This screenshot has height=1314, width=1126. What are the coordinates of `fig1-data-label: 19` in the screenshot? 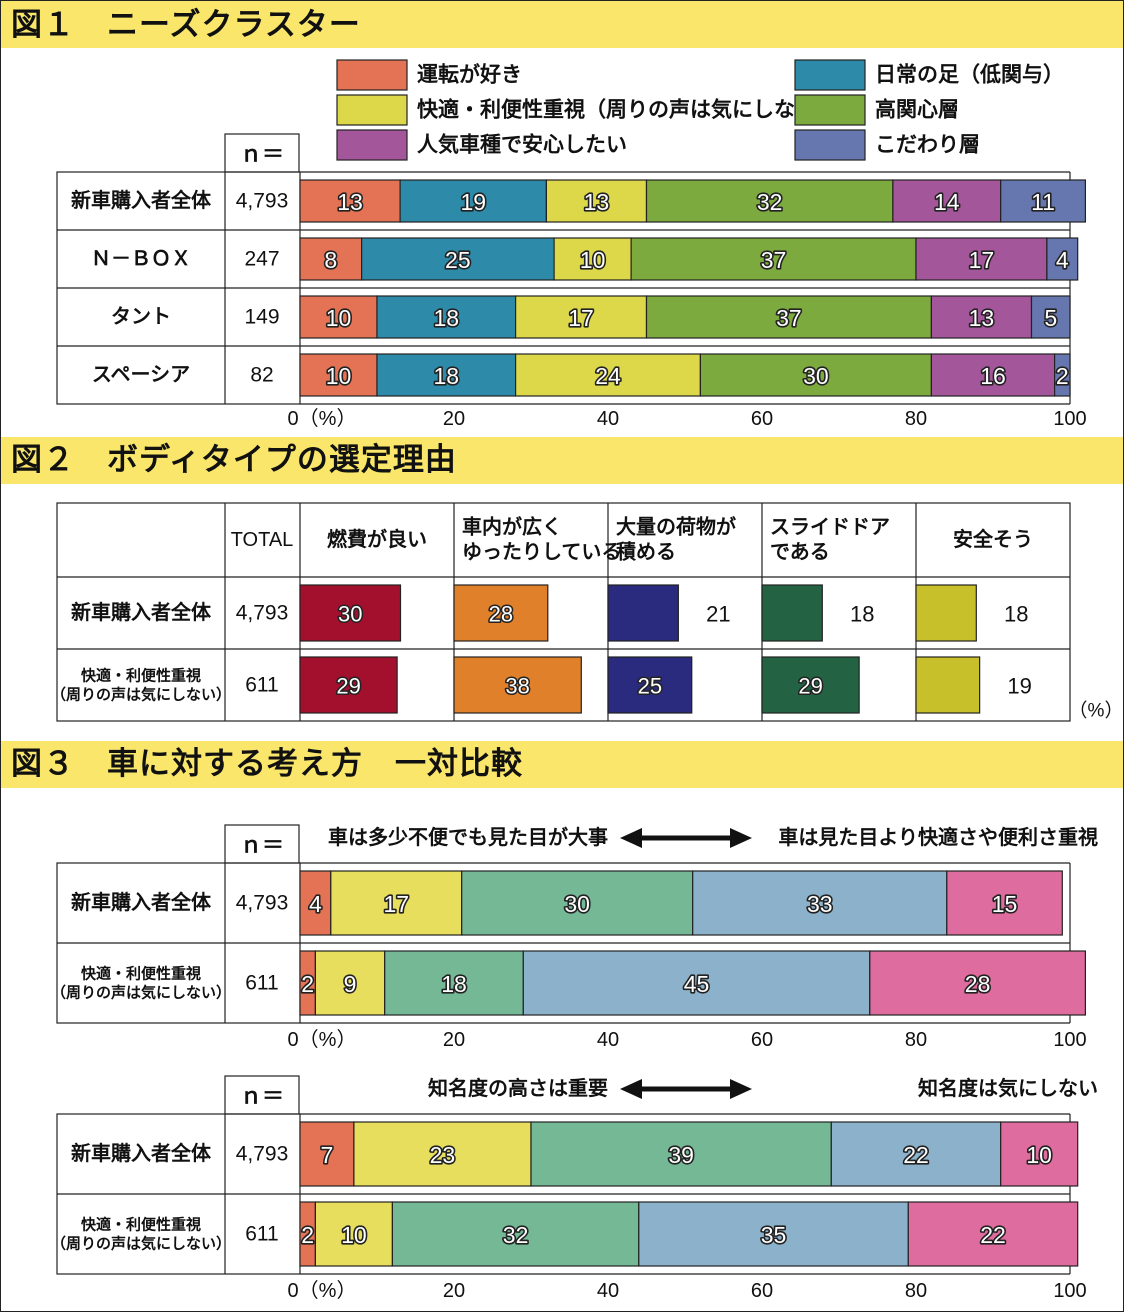 It's located at (473, 202).